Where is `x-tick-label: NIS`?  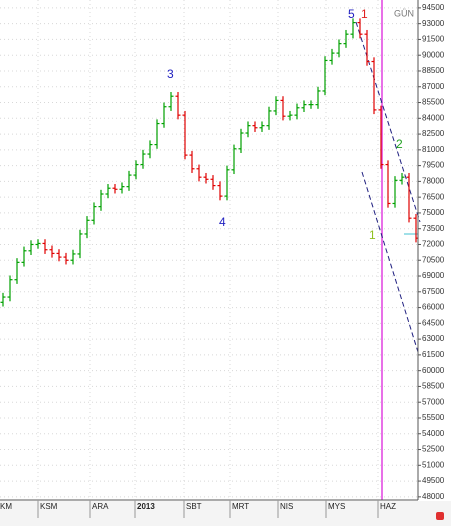
x-tick-label: NIS is located at coordinates (286, 506).